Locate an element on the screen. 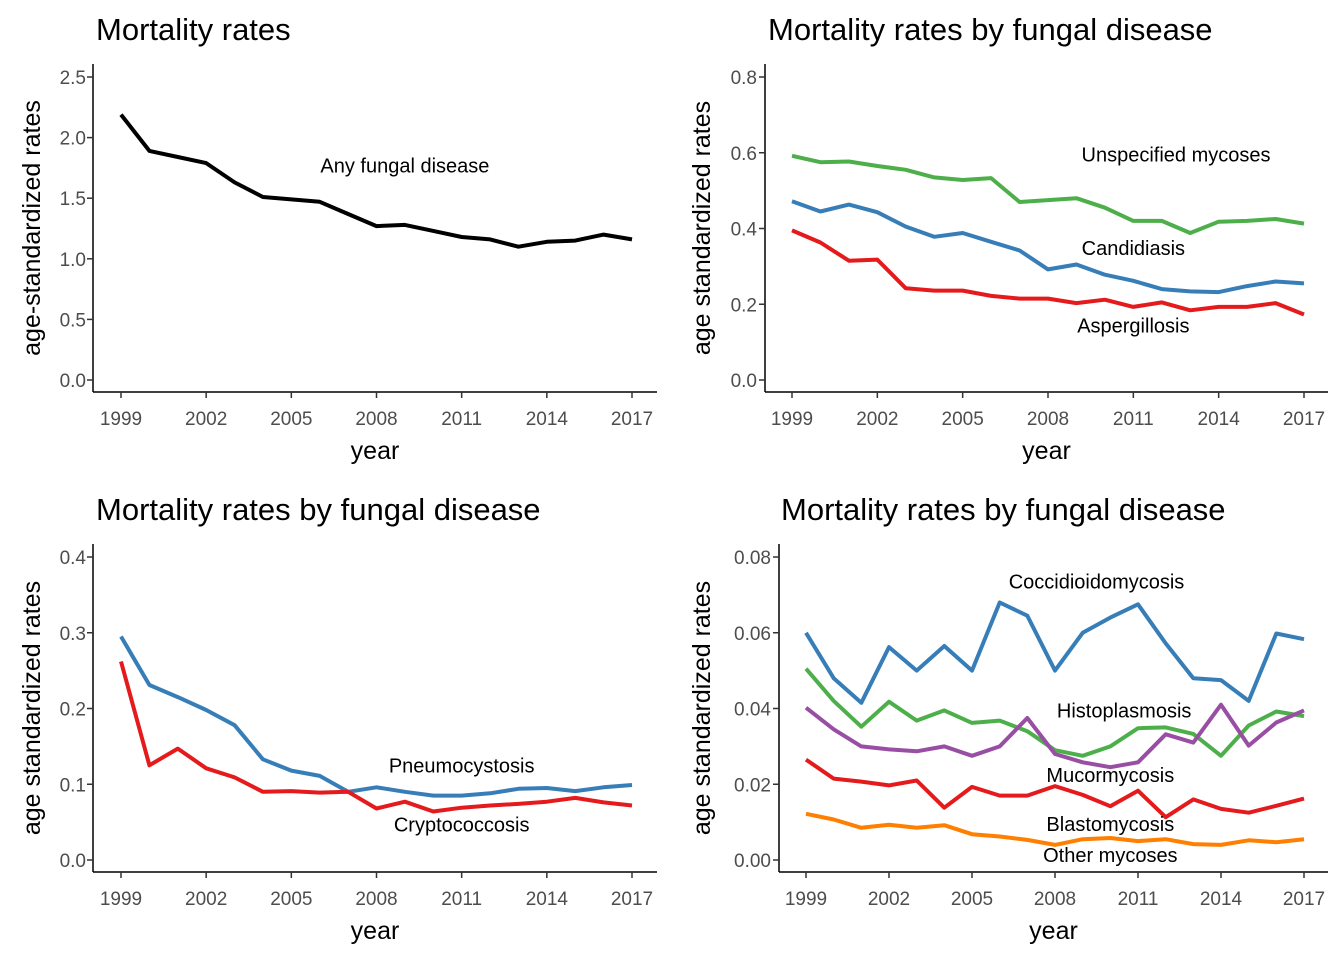 This screenshot has width=1344, height=960. y-axis-label: age-standardized rates is located at coordinates (32, 228).